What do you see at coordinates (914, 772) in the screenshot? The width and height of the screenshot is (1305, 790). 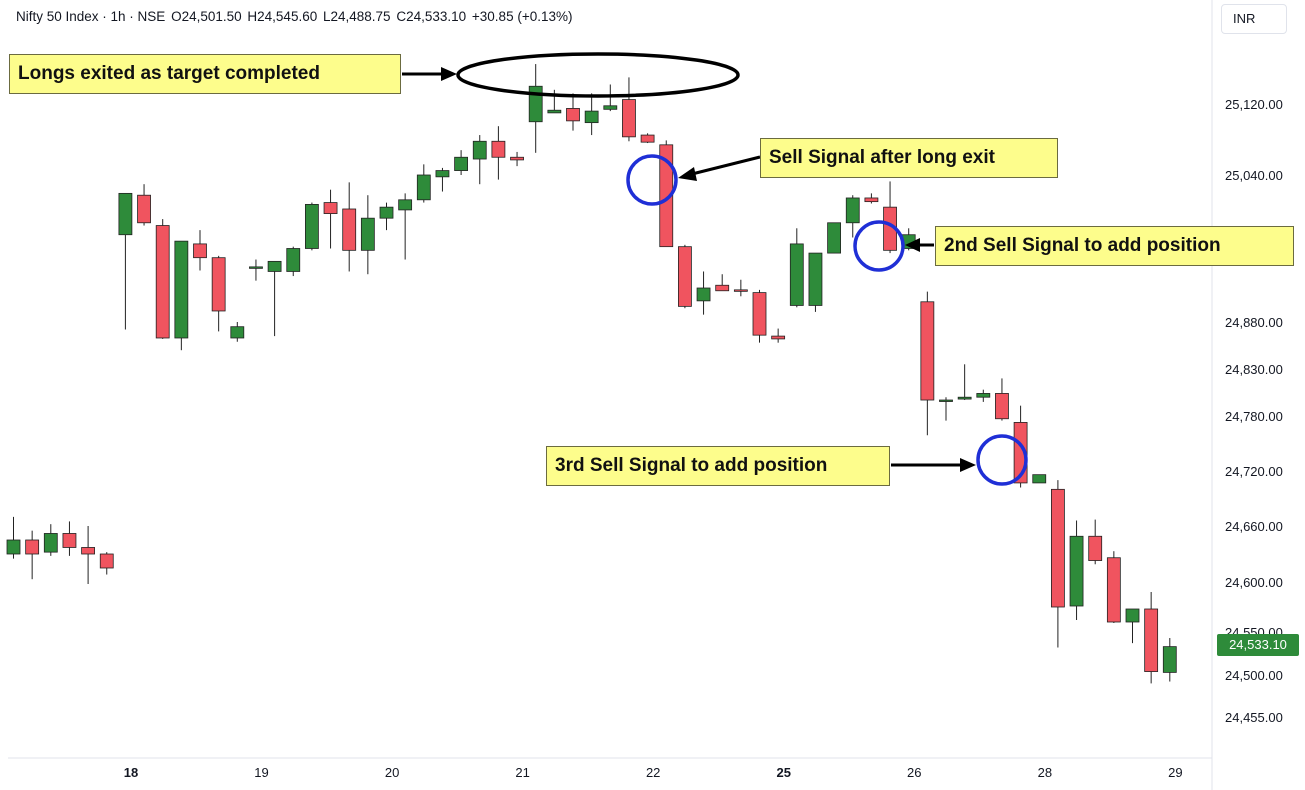 I see `x-tick-label: 26` at bounding box center [914, 772].